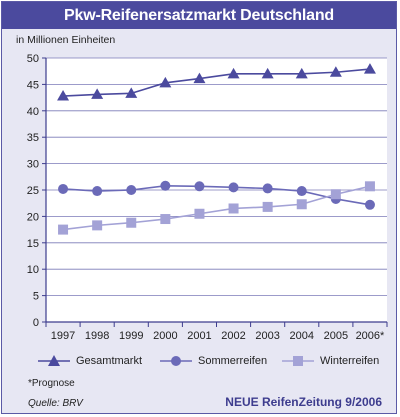 The height and width of the screenshot is (417, 400). I want to click on x-tick-label: 2002, so click(233, 336).